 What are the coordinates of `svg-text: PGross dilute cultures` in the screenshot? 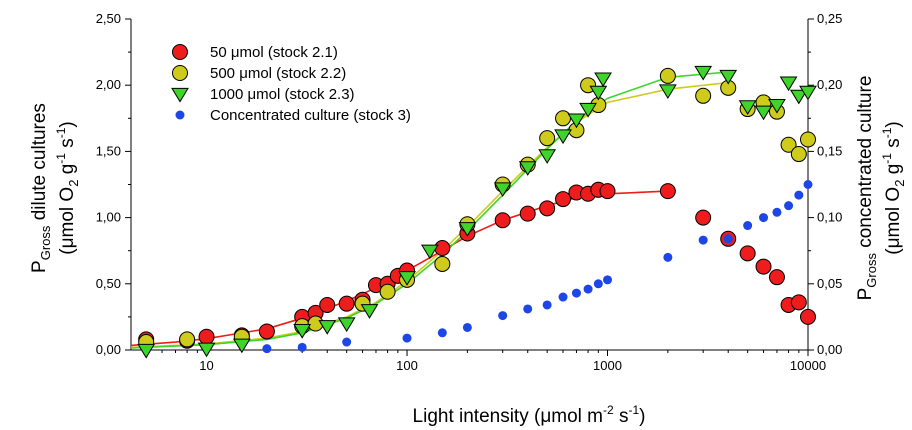 It's located at (41, 188).